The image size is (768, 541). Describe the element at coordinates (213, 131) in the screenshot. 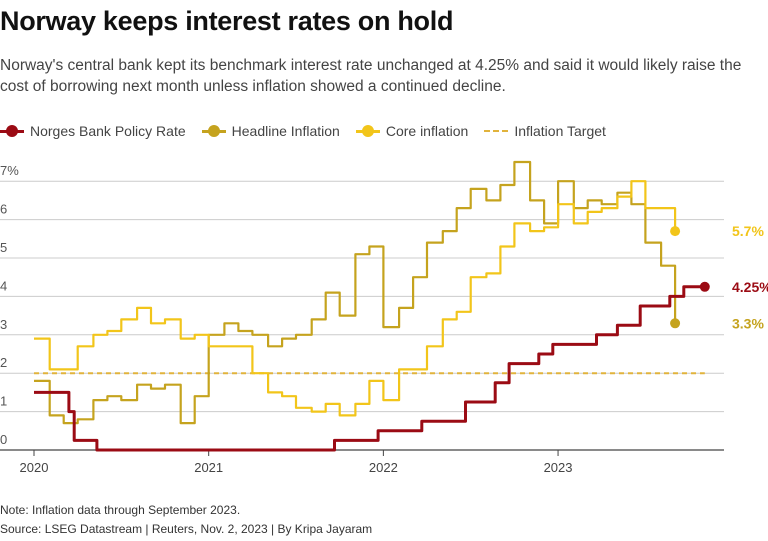

I see `legend-swatch-headline` at that location.